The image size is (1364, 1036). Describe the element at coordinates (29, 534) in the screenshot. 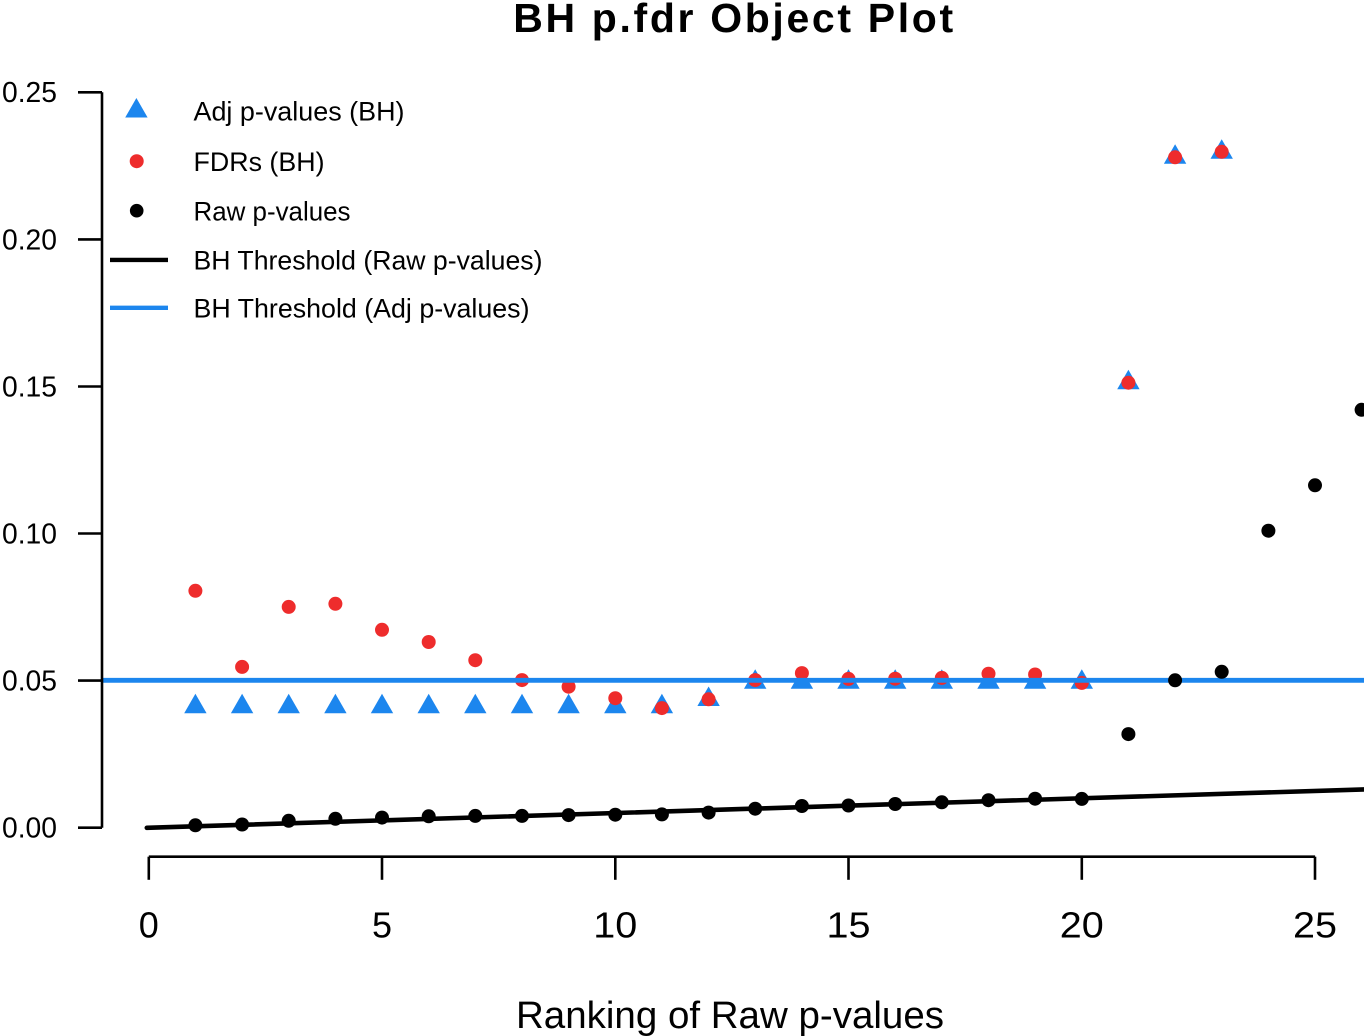

I see `svg-text: 0.10` at that location.